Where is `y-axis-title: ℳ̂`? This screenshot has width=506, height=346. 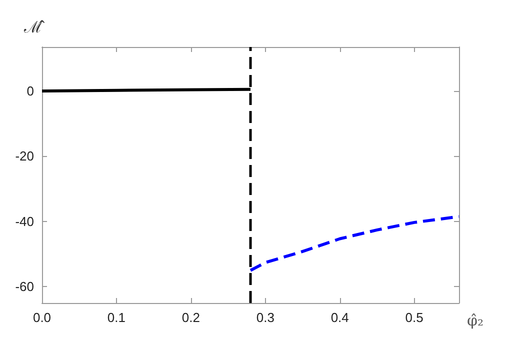 y-axis-title: ℳ̂ is located at coordinates (34, 27).